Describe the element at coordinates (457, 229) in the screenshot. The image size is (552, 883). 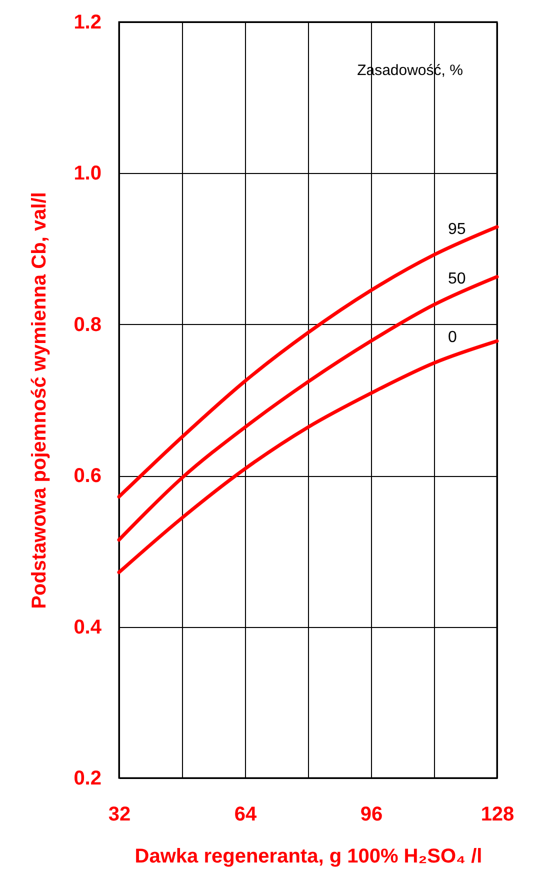
I see `series-label: 95` at that location.